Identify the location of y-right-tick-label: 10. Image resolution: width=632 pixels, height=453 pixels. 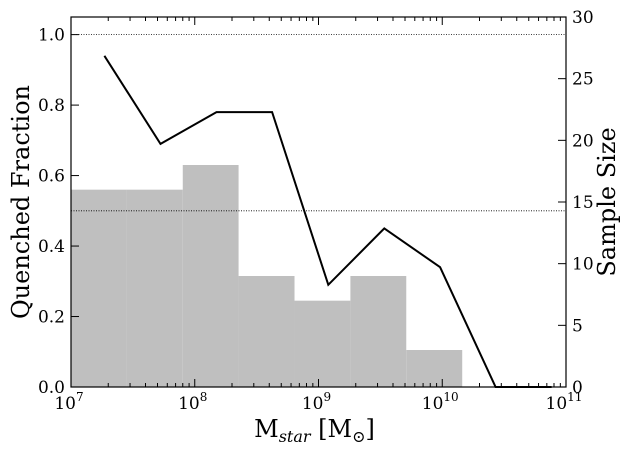
(583, 265).